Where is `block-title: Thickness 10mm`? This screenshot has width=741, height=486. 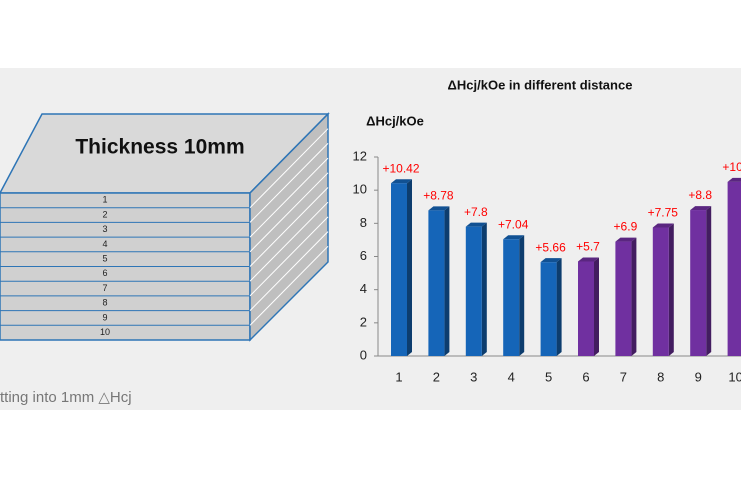
block-title: Thickness 10mm is located at coordinates (159, 147).